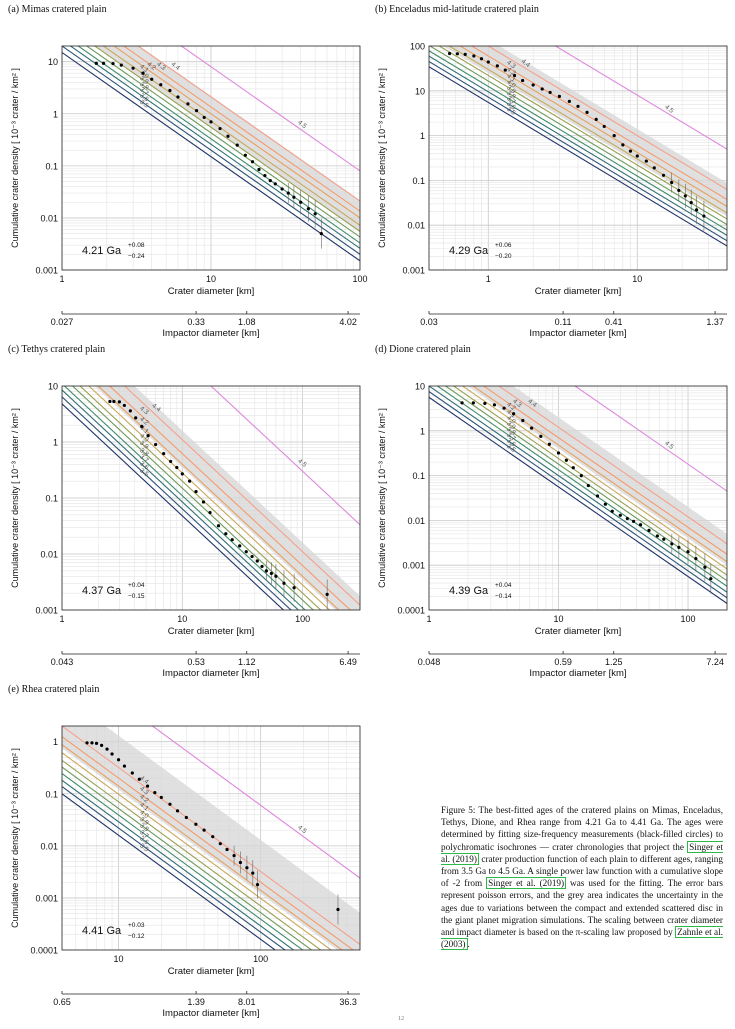 This screenshot has height=1029, width=735. I want to click on y-tick-label: 10, so click(420, 91).